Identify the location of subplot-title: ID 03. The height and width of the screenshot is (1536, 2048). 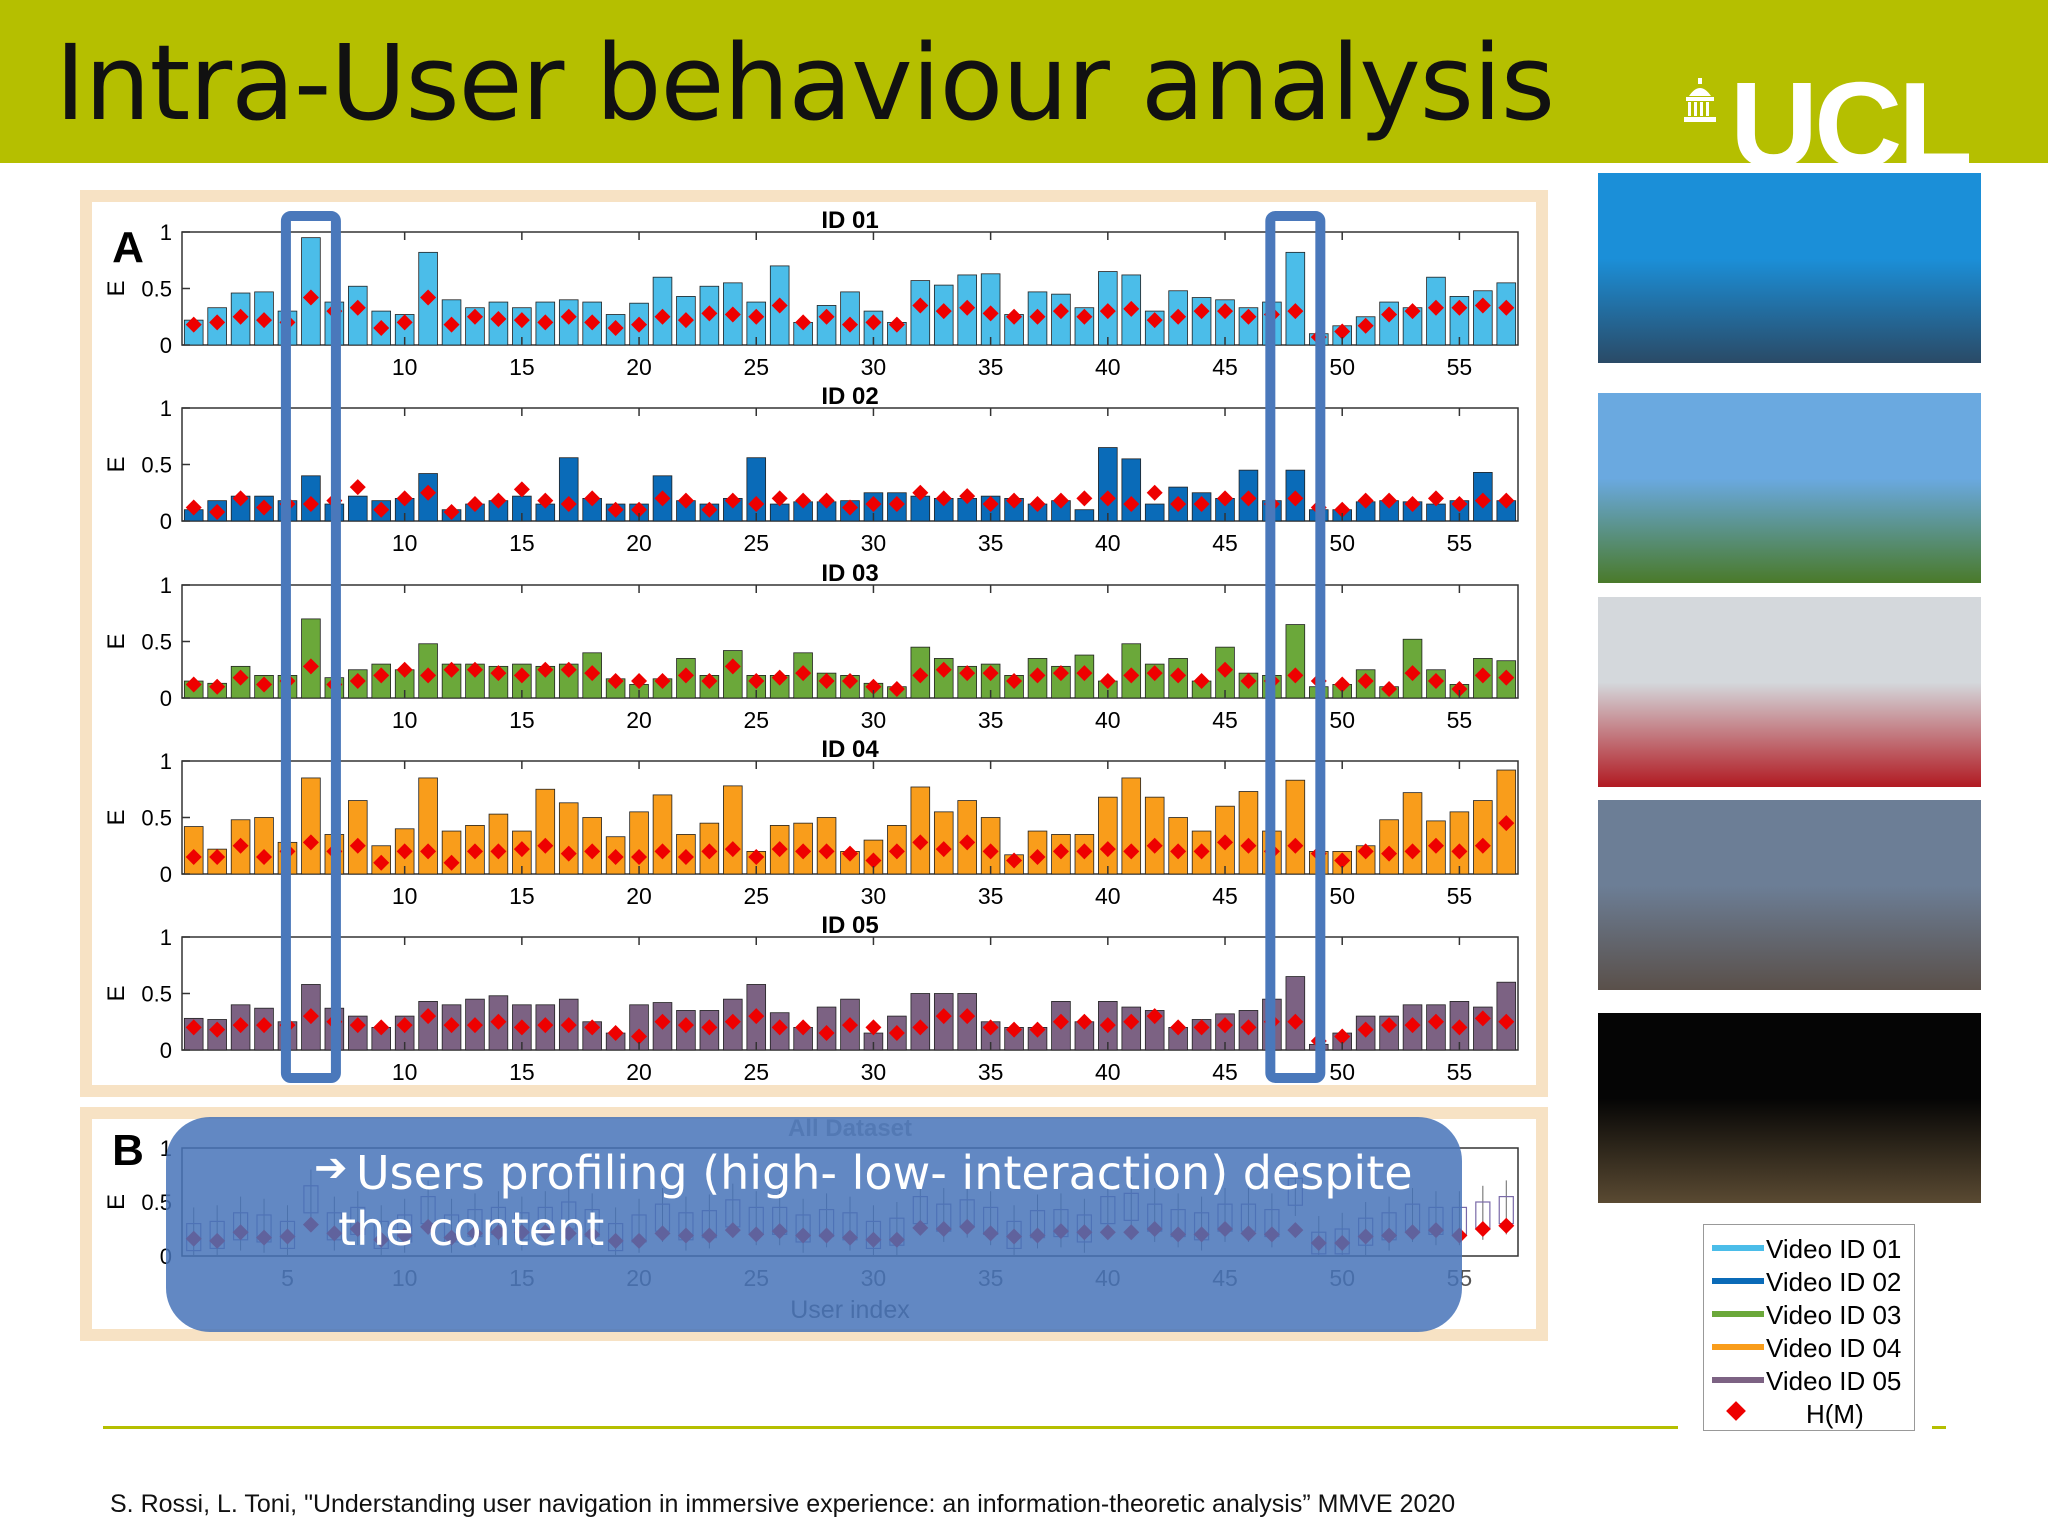
(849, 573).